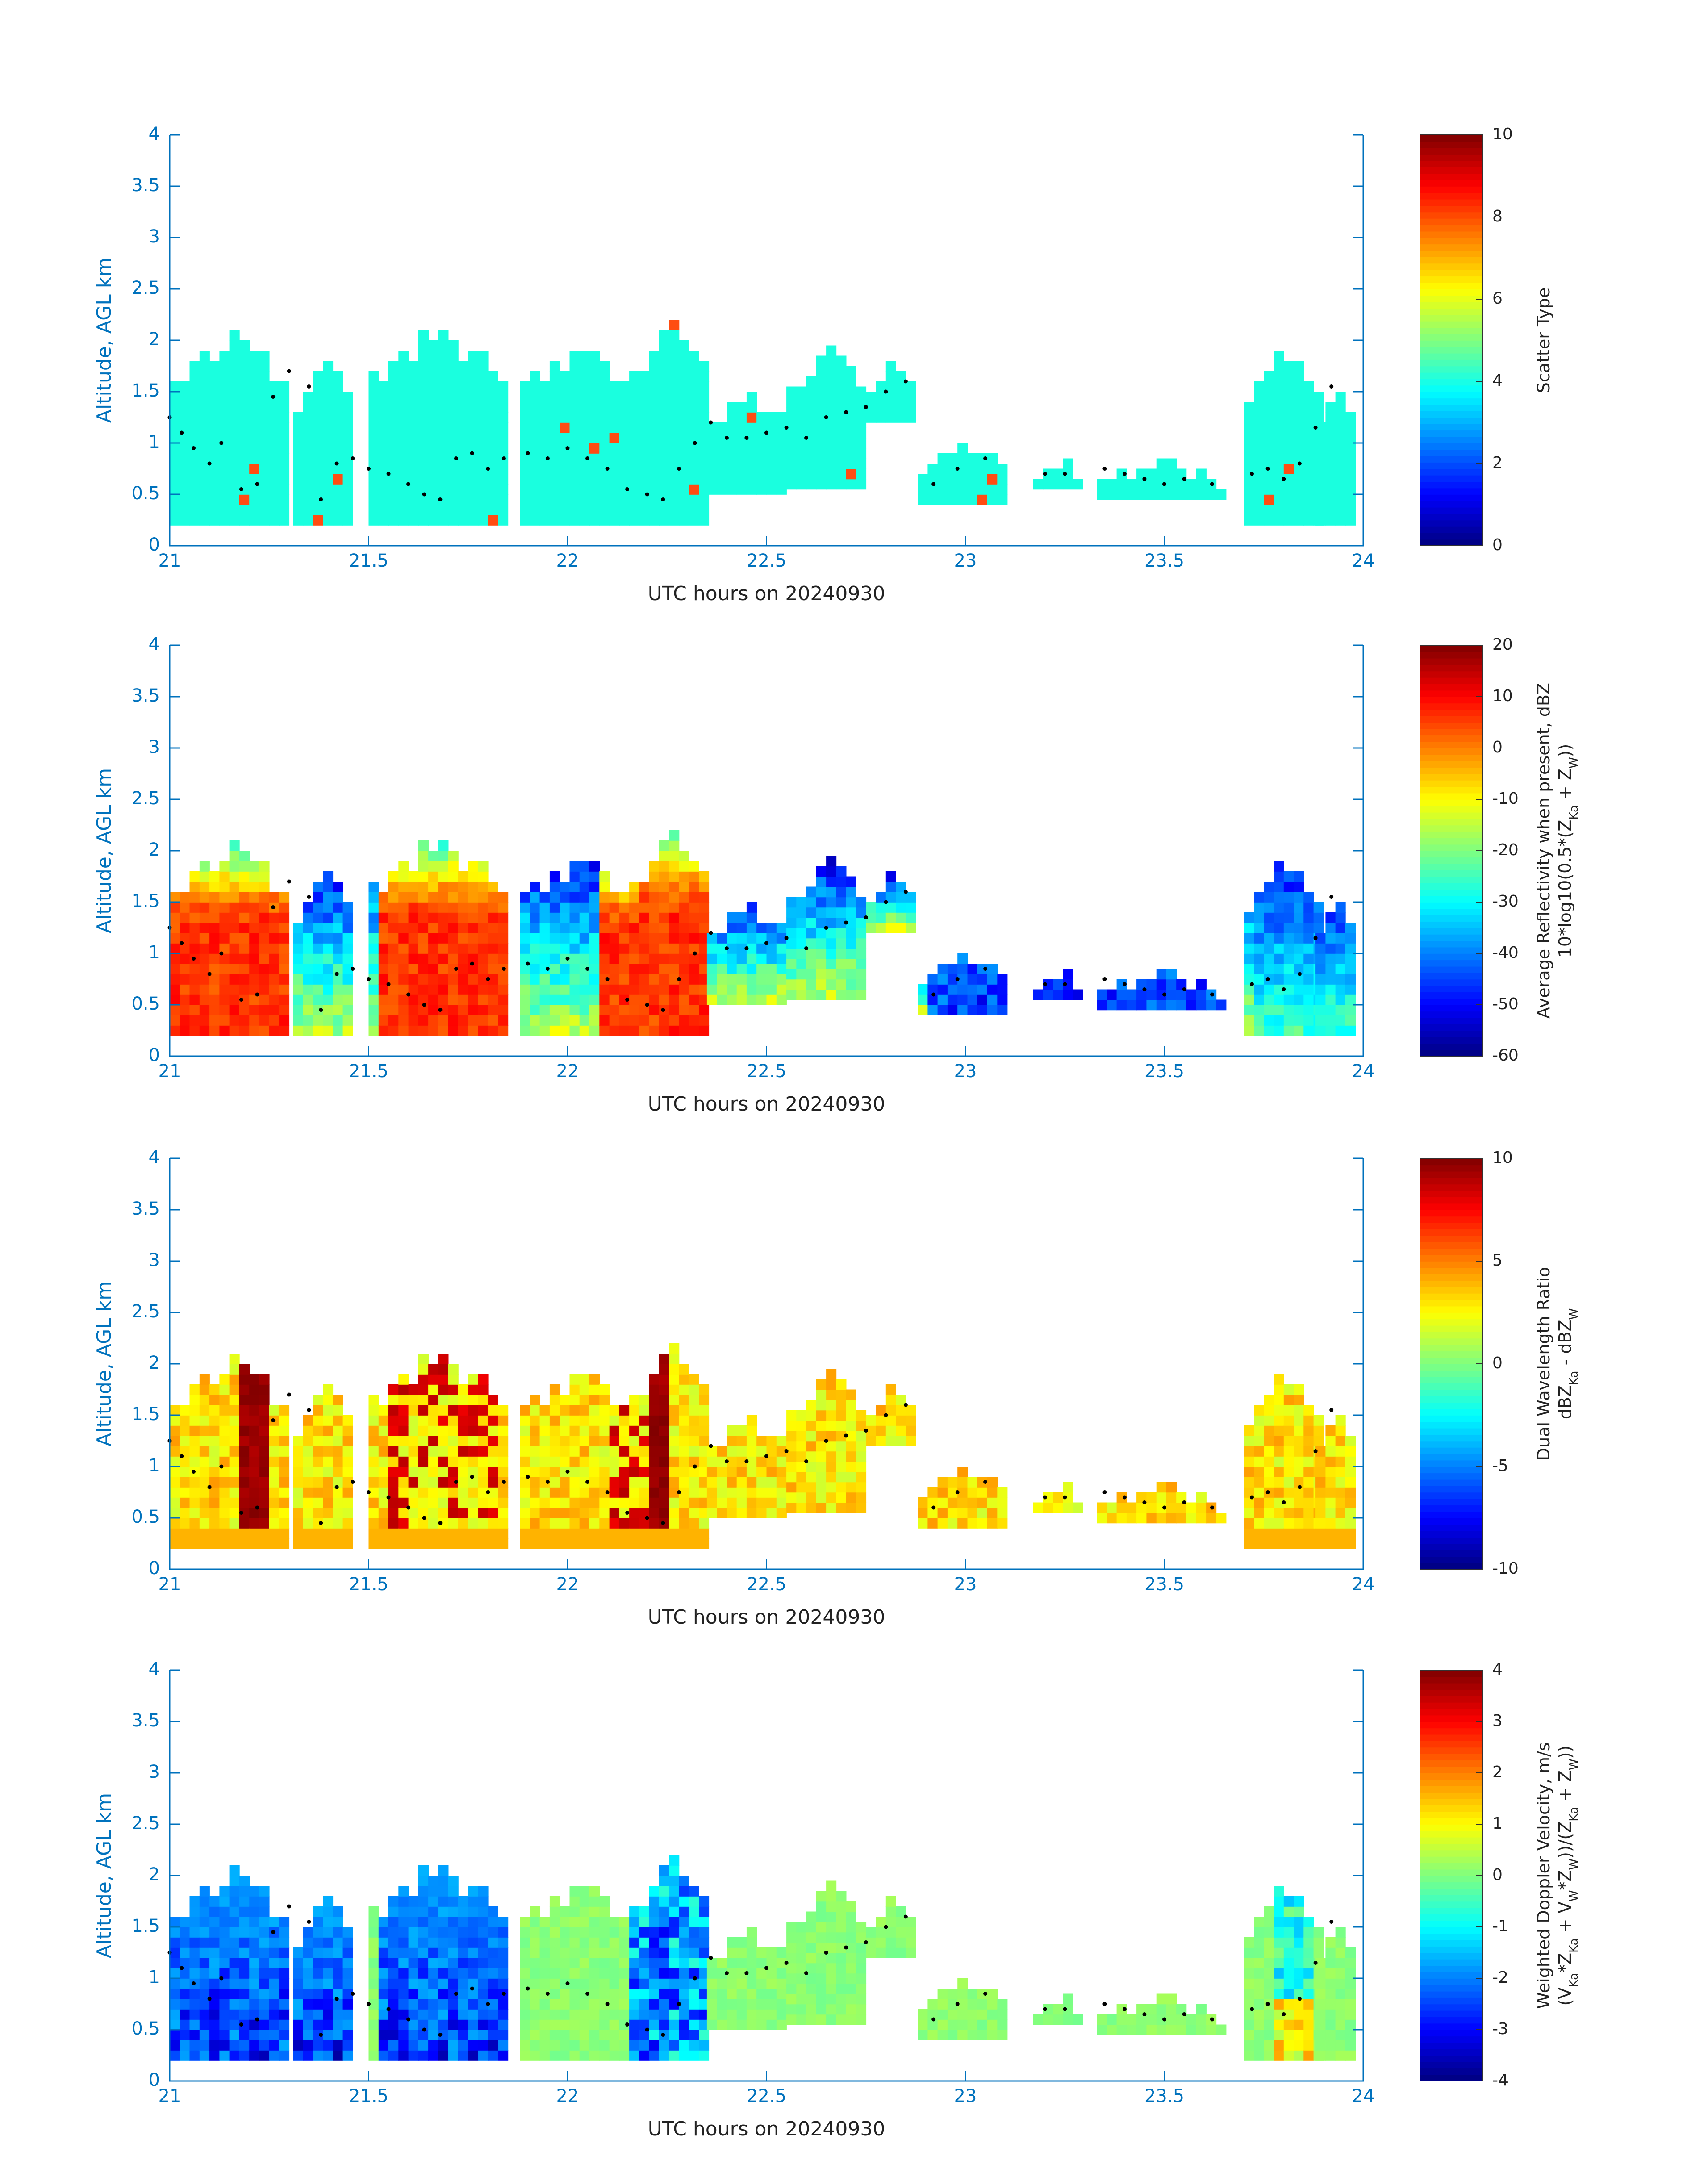 The width and height of the screenshot is (1708, 2177). Describe the element at coordinates (154, 952) in the screenshot. I see `y-tick-label: 1` at that location.